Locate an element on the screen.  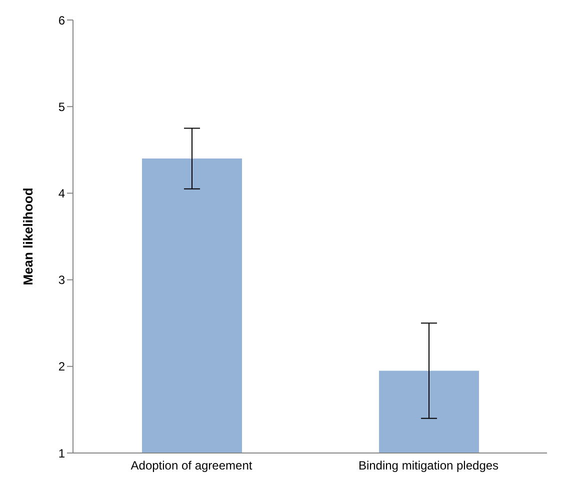
y-tick-label: 6 is located at coordinates (62, 20).